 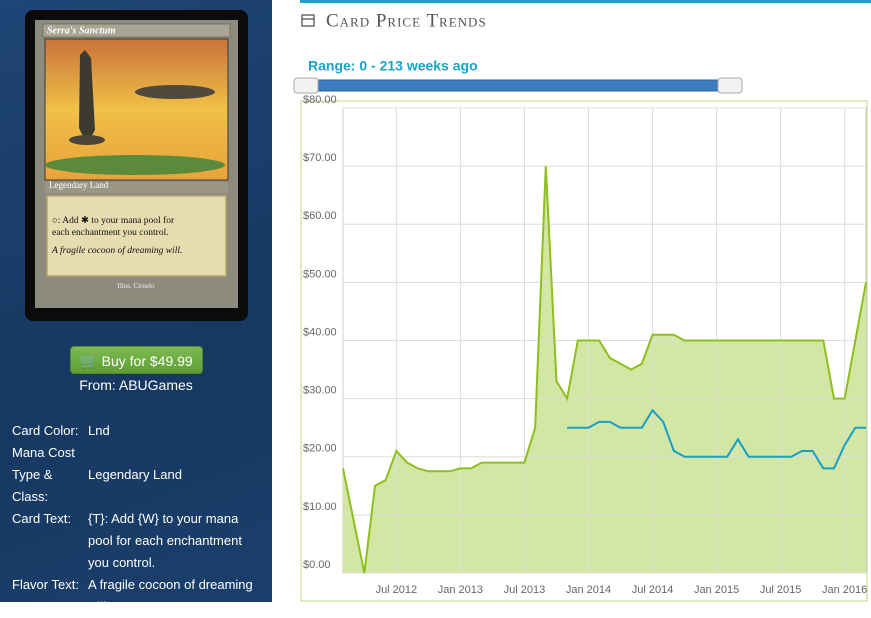 What do you see at coordinates (45, 430) in the screenshot?
I see `detail-label: Card Color:` at bounding box center [45, 430].